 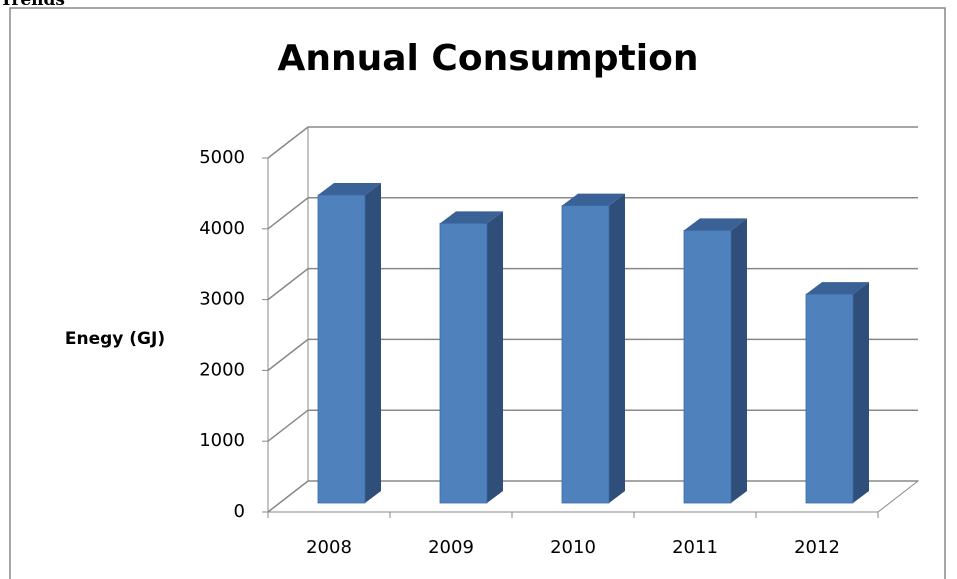 What do you see at coordinates (695, 547) in the screenshot?
I see `x-tick-label: 2011` at bounding box center [695, 547].